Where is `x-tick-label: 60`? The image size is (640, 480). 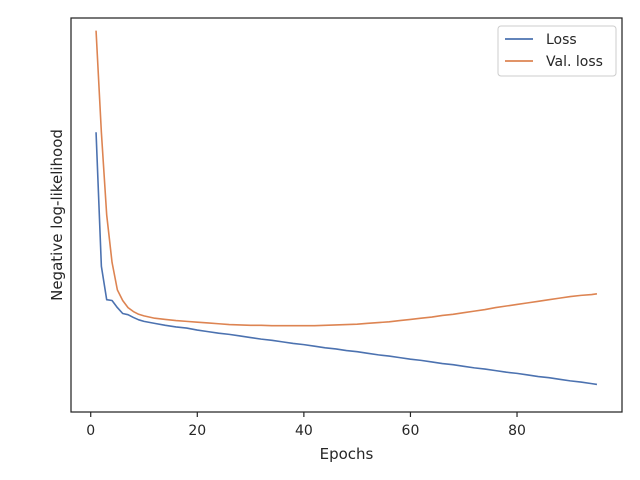
x-tick-label: 60 is located at coordinates (411, 431).